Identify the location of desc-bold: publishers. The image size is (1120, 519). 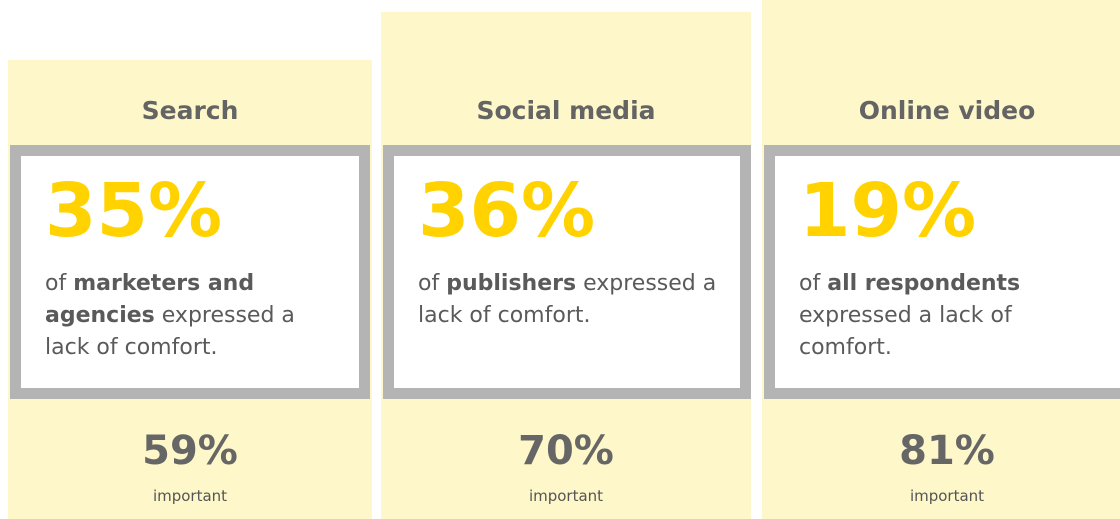
(511, 283).